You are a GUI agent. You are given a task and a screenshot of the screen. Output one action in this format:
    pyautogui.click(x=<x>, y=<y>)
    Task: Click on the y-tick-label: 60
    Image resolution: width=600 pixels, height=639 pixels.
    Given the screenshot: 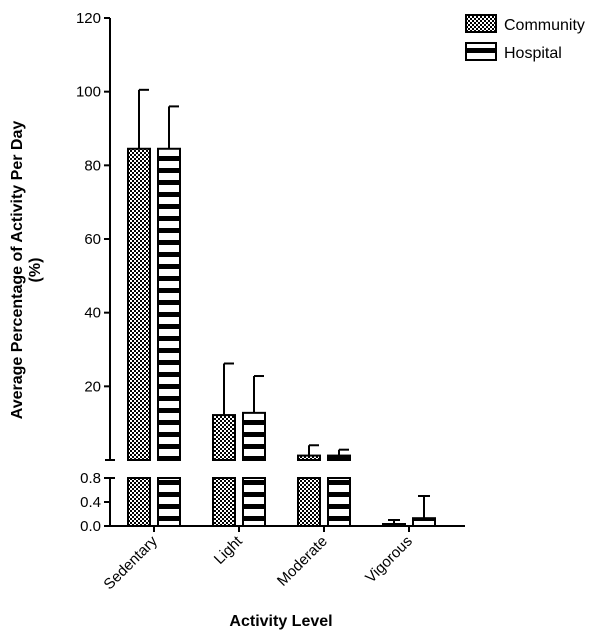 What is the action you would take?
    pyautogui.click(x=92, y=239)
    